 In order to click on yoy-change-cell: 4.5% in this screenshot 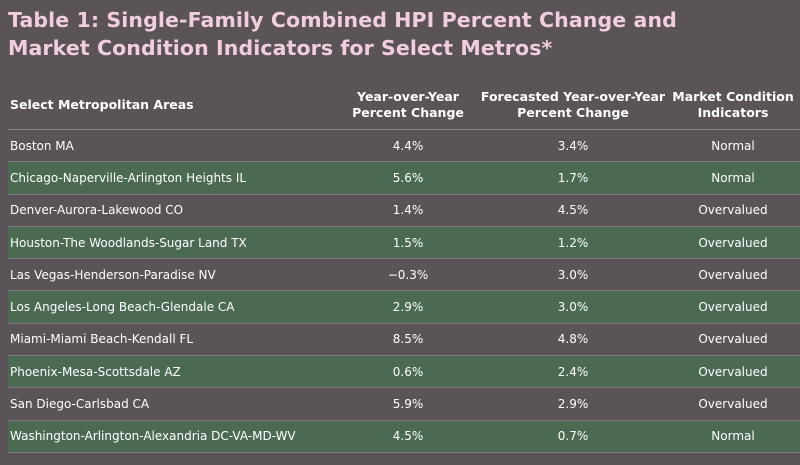, I will do `click(408, 436)`.